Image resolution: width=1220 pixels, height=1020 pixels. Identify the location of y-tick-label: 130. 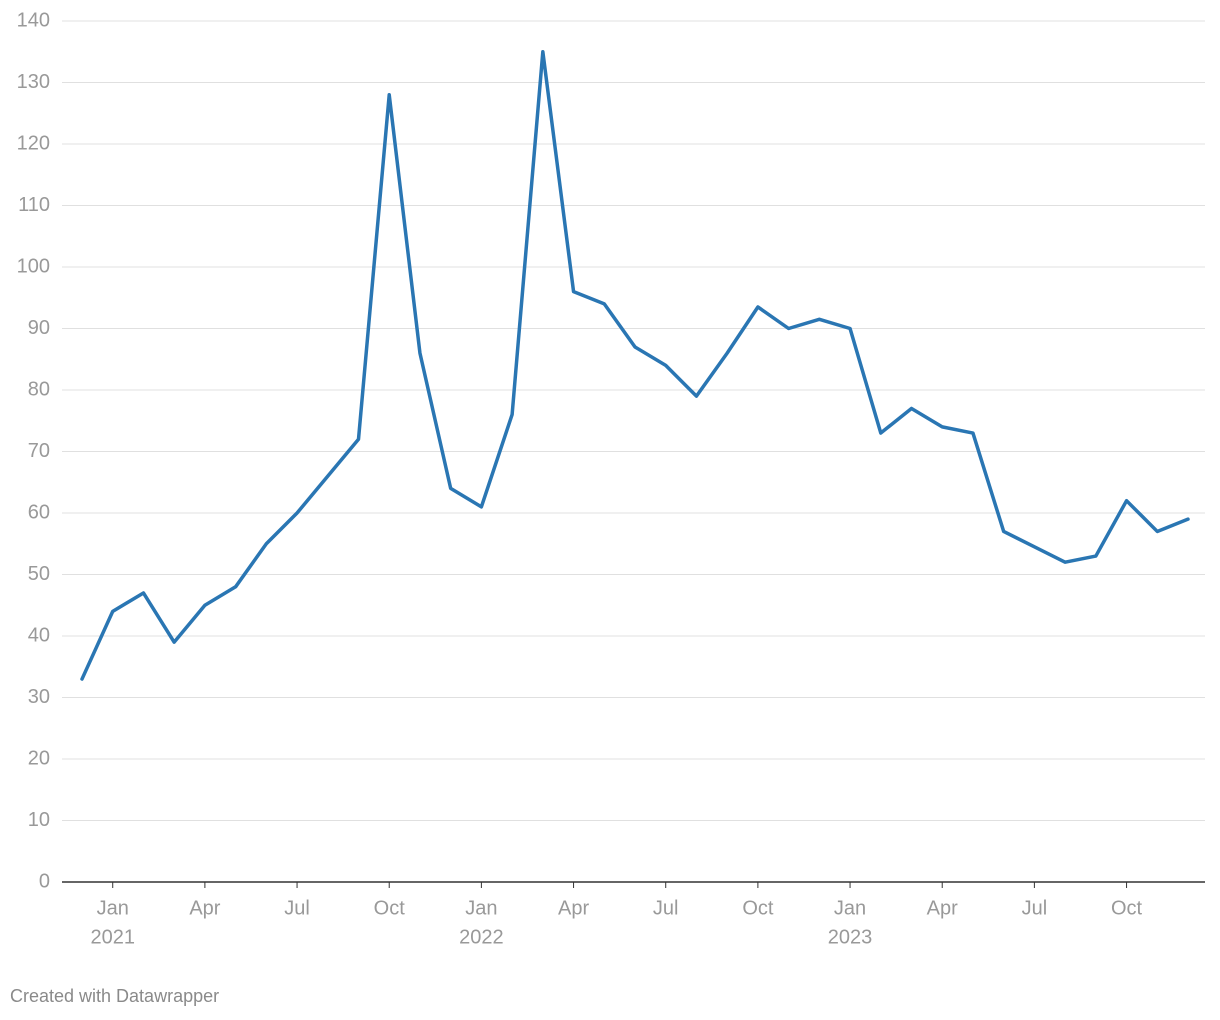
(33, 82).